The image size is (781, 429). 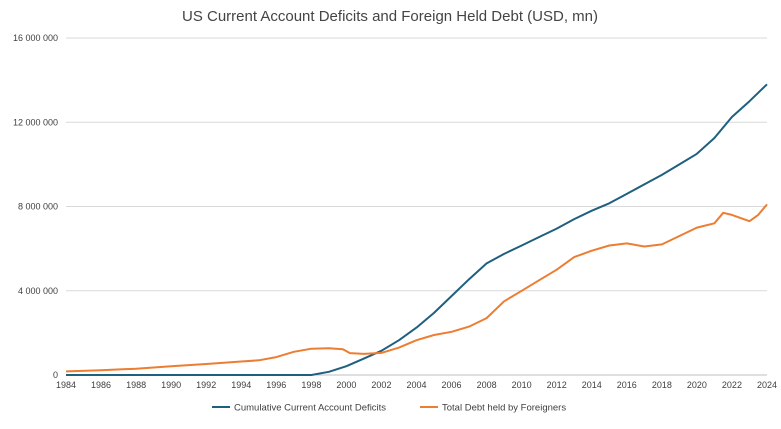 I want to click on x-tick-label: 2020, so click(x=697, y=385).